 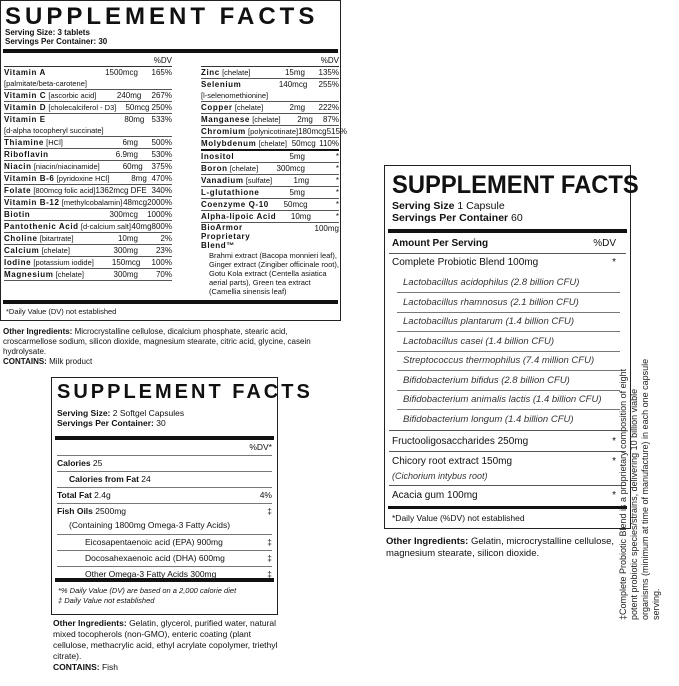 I want to click on fact-label-cell: Calories 25, so click(x=79, y=463).